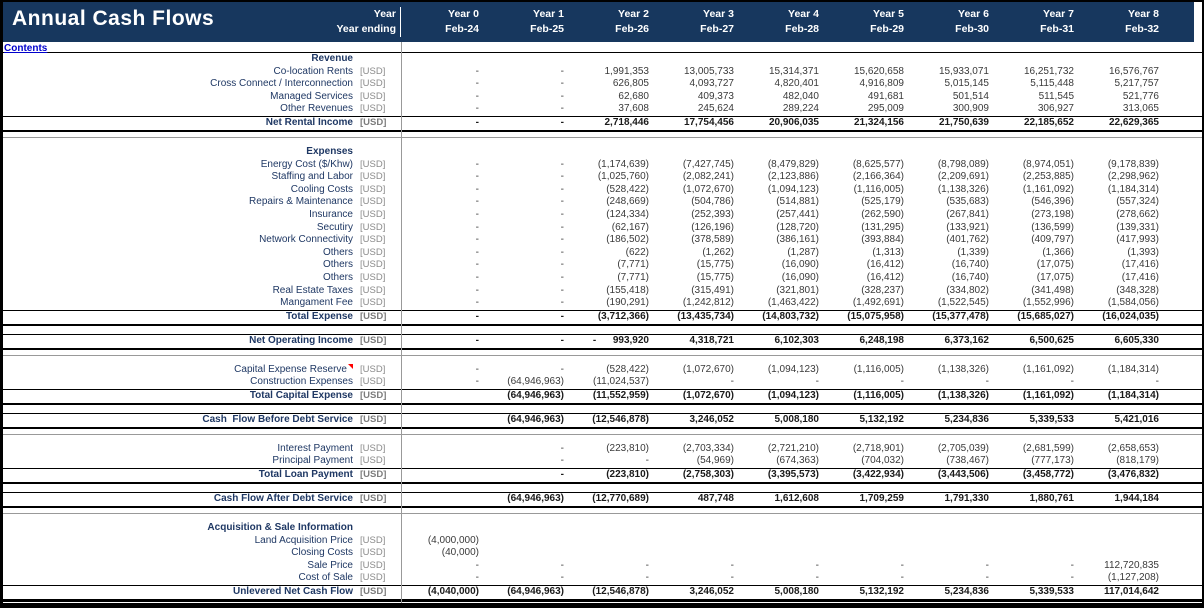 The height and width of the screenshot is (608, 1204). What do you see at coordinates (882, 420) in the screenshot?
I see `value-cell-year-5: 5,132,192` at bounding box center [882, 420].